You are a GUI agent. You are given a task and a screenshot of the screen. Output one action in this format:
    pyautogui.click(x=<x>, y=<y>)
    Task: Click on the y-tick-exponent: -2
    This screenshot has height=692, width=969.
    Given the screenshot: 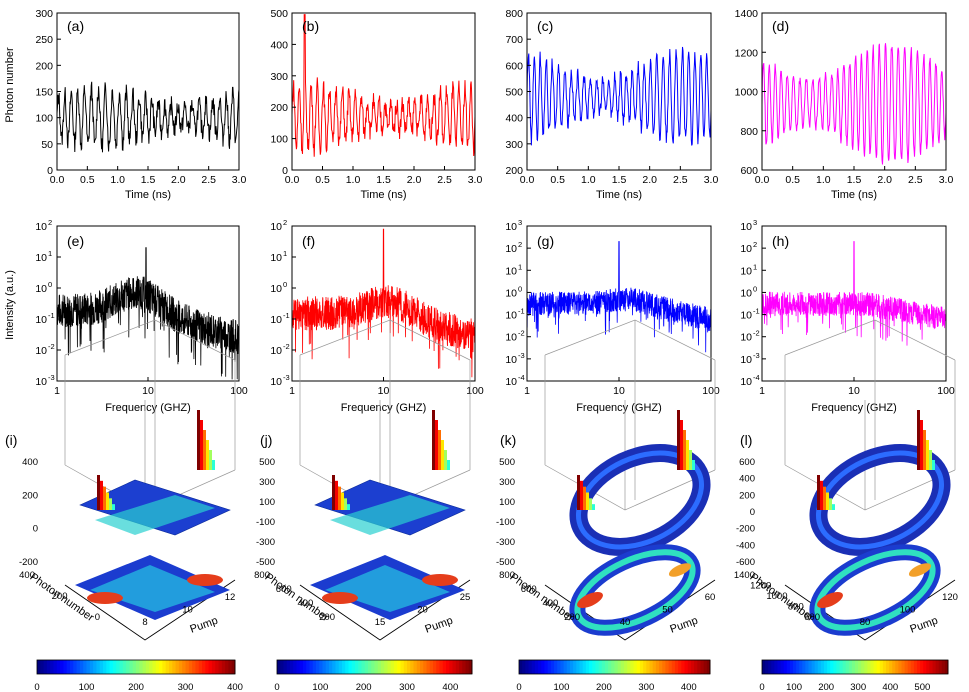 What is the action you would take?
    pyautogui.click(x=521, y=333)
    